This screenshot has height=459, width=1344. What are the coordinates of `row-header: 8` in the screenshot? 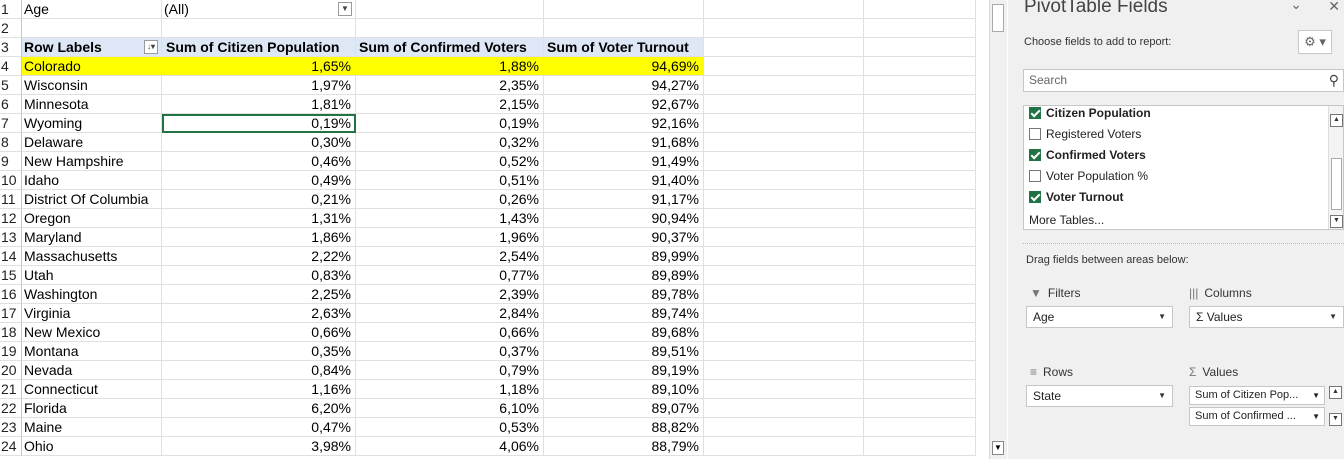 It's located at (11, 142).